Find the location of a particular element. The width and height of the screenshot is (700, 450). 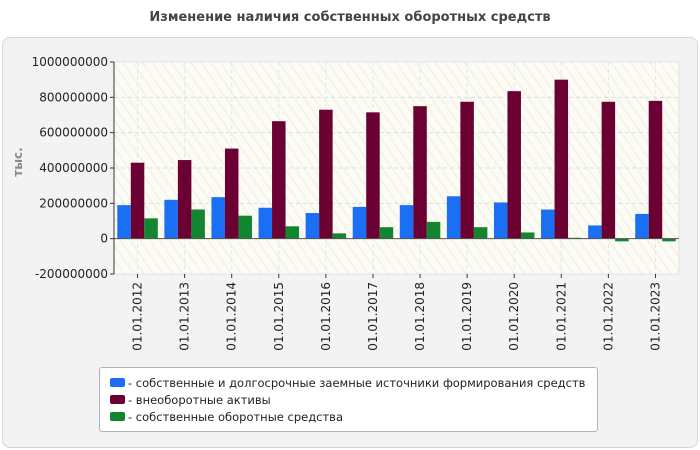

legend-label-noncurrent-assets: - внеоборотные активы is located at coordinates (199, 399).